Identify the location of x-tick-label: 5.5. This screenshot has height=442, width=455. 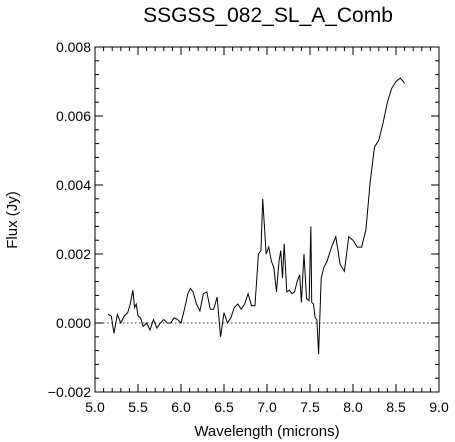
(138, 407).